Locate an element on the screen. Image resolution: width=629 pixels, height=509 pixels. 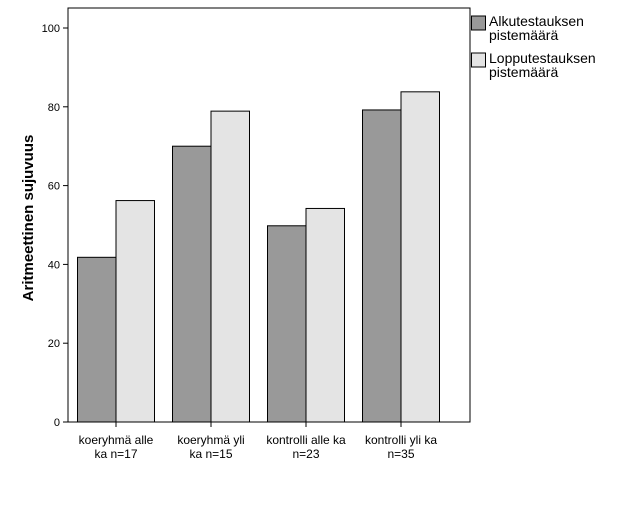
y-tick-label: 0 is located at coordinates (57, 423).